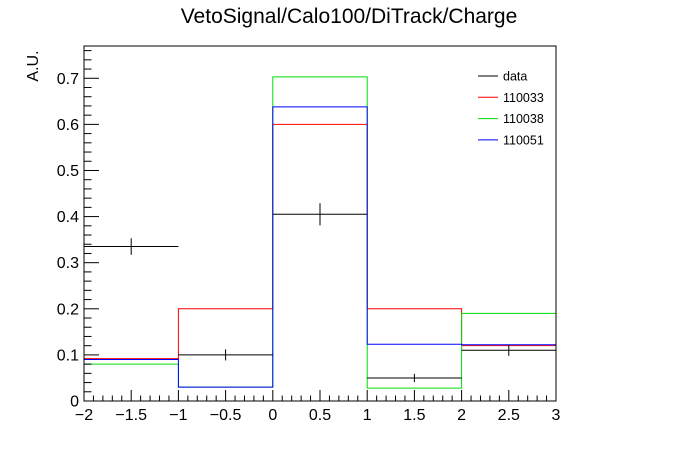 The height and width of the screenshot is (472, 696). Describe the element at coordinates (272, 415) in the screenshot. I see `x-tick-label: 0` at that location.